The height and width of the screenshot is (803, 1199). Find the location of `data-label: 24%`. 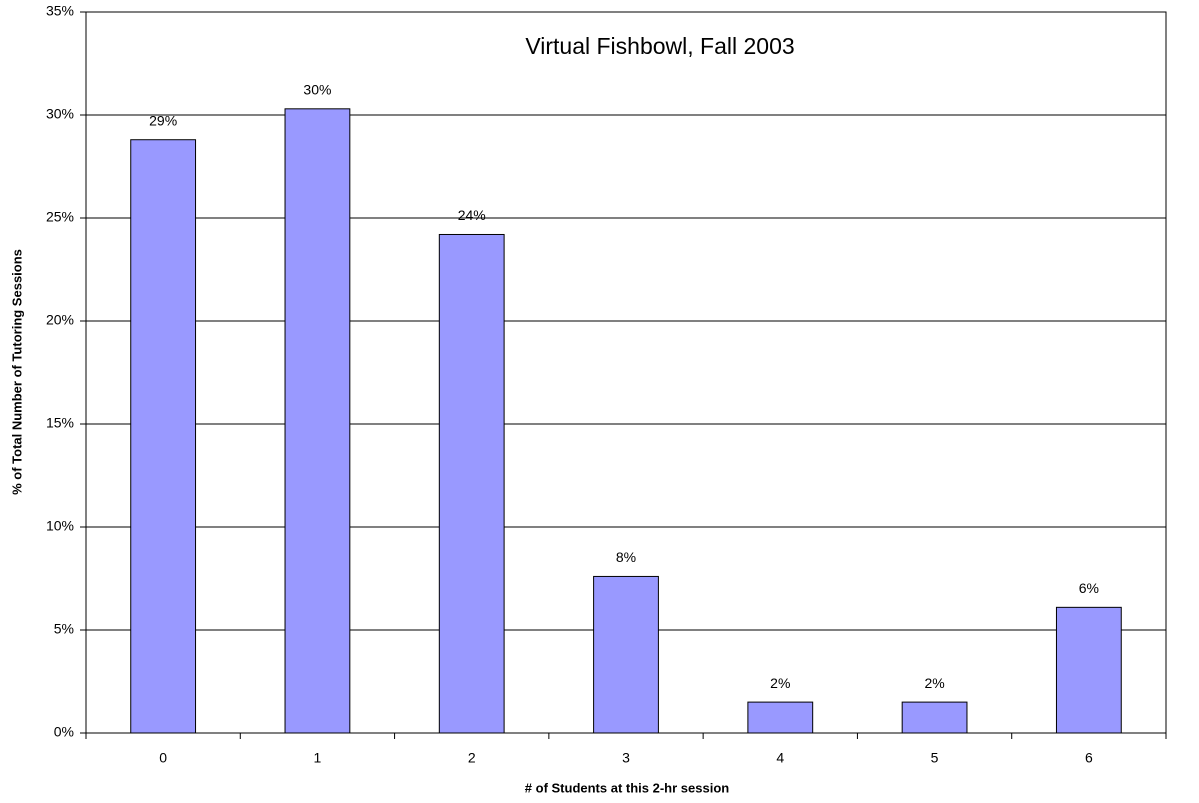

data-label: 24% is located at coordinates (472, 215).